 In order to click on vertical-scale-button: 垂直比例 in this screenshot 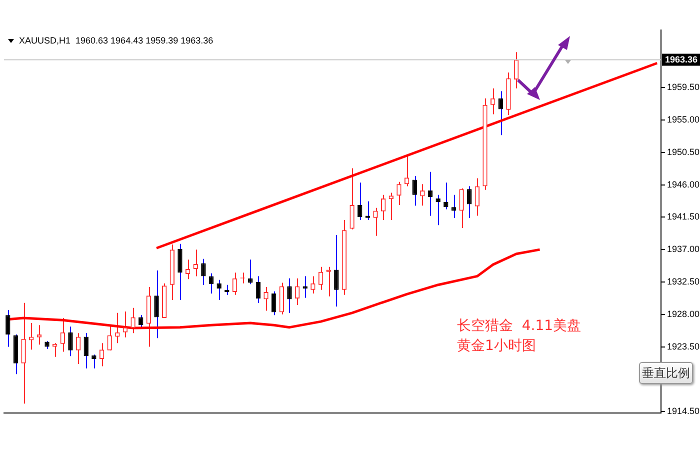, I will do `click(666, 373)`.